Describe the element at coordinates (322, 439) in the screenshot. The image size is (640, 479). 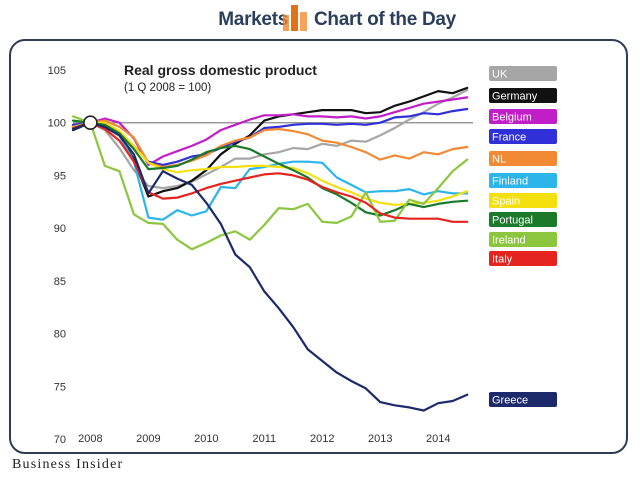
I see `x-tick-label: 2012` at that location.